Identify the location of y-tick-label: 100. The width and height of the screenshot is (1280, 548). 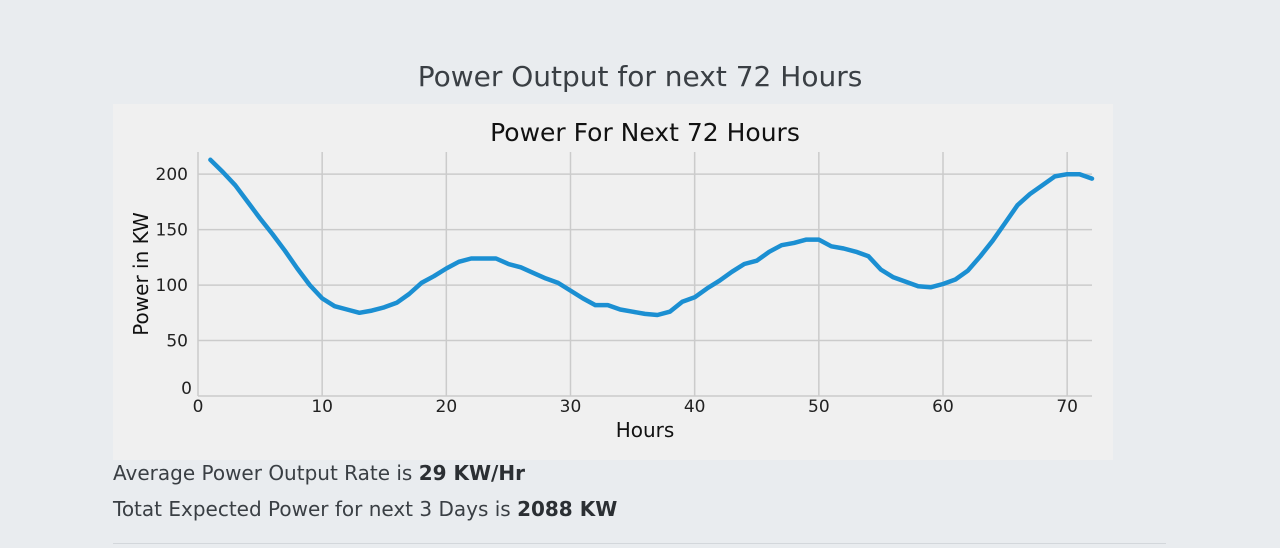
(172, 286).